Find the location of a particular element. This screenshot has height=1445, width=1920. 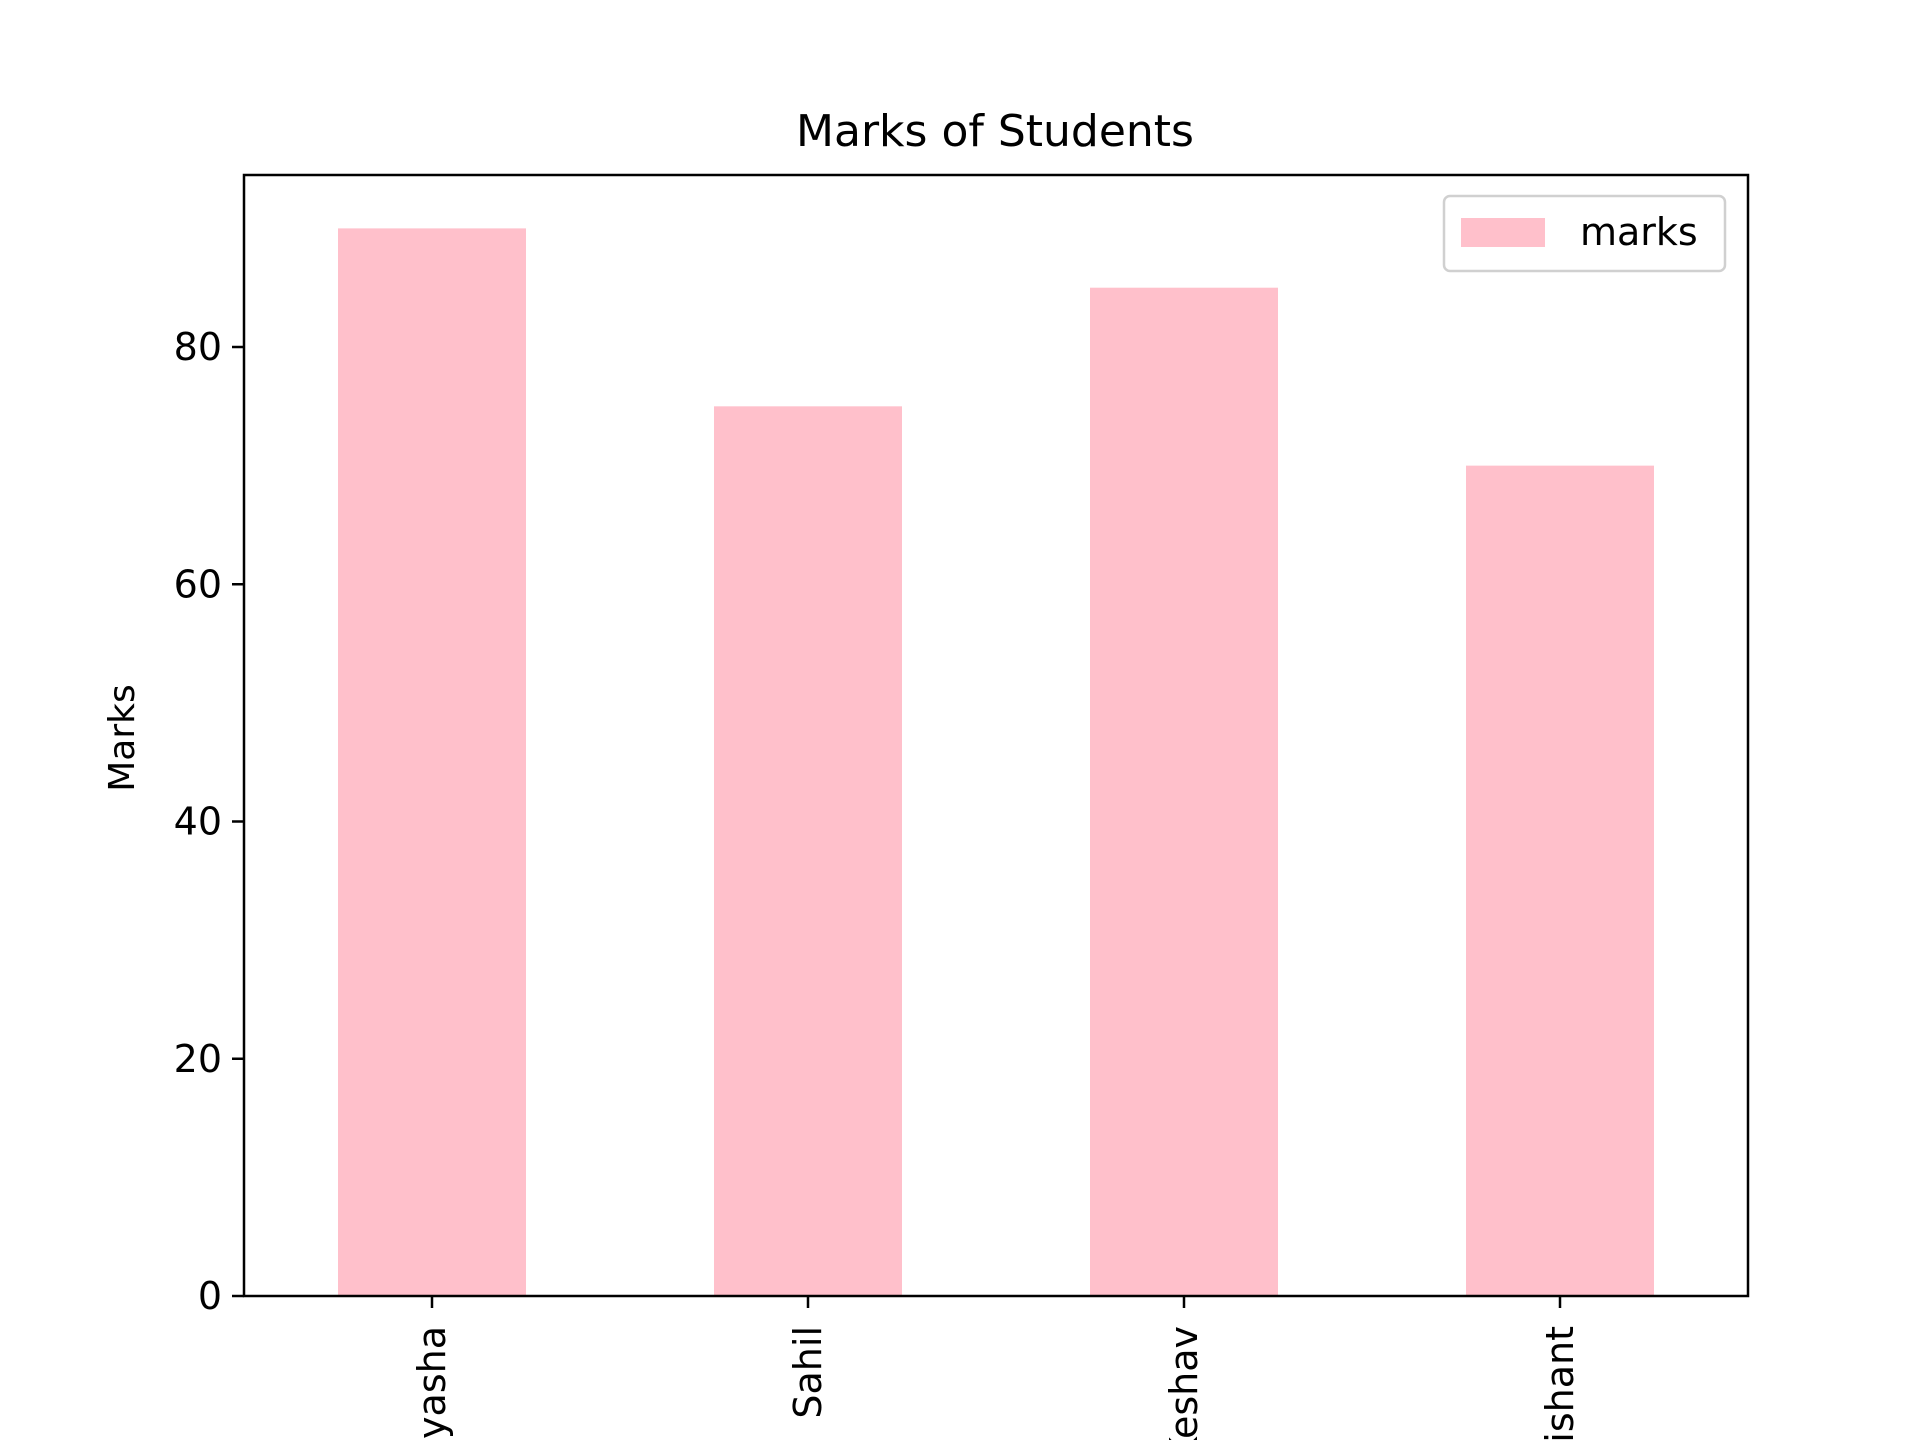

chart-title: Marks of Students is located at coordinates (995, 131).